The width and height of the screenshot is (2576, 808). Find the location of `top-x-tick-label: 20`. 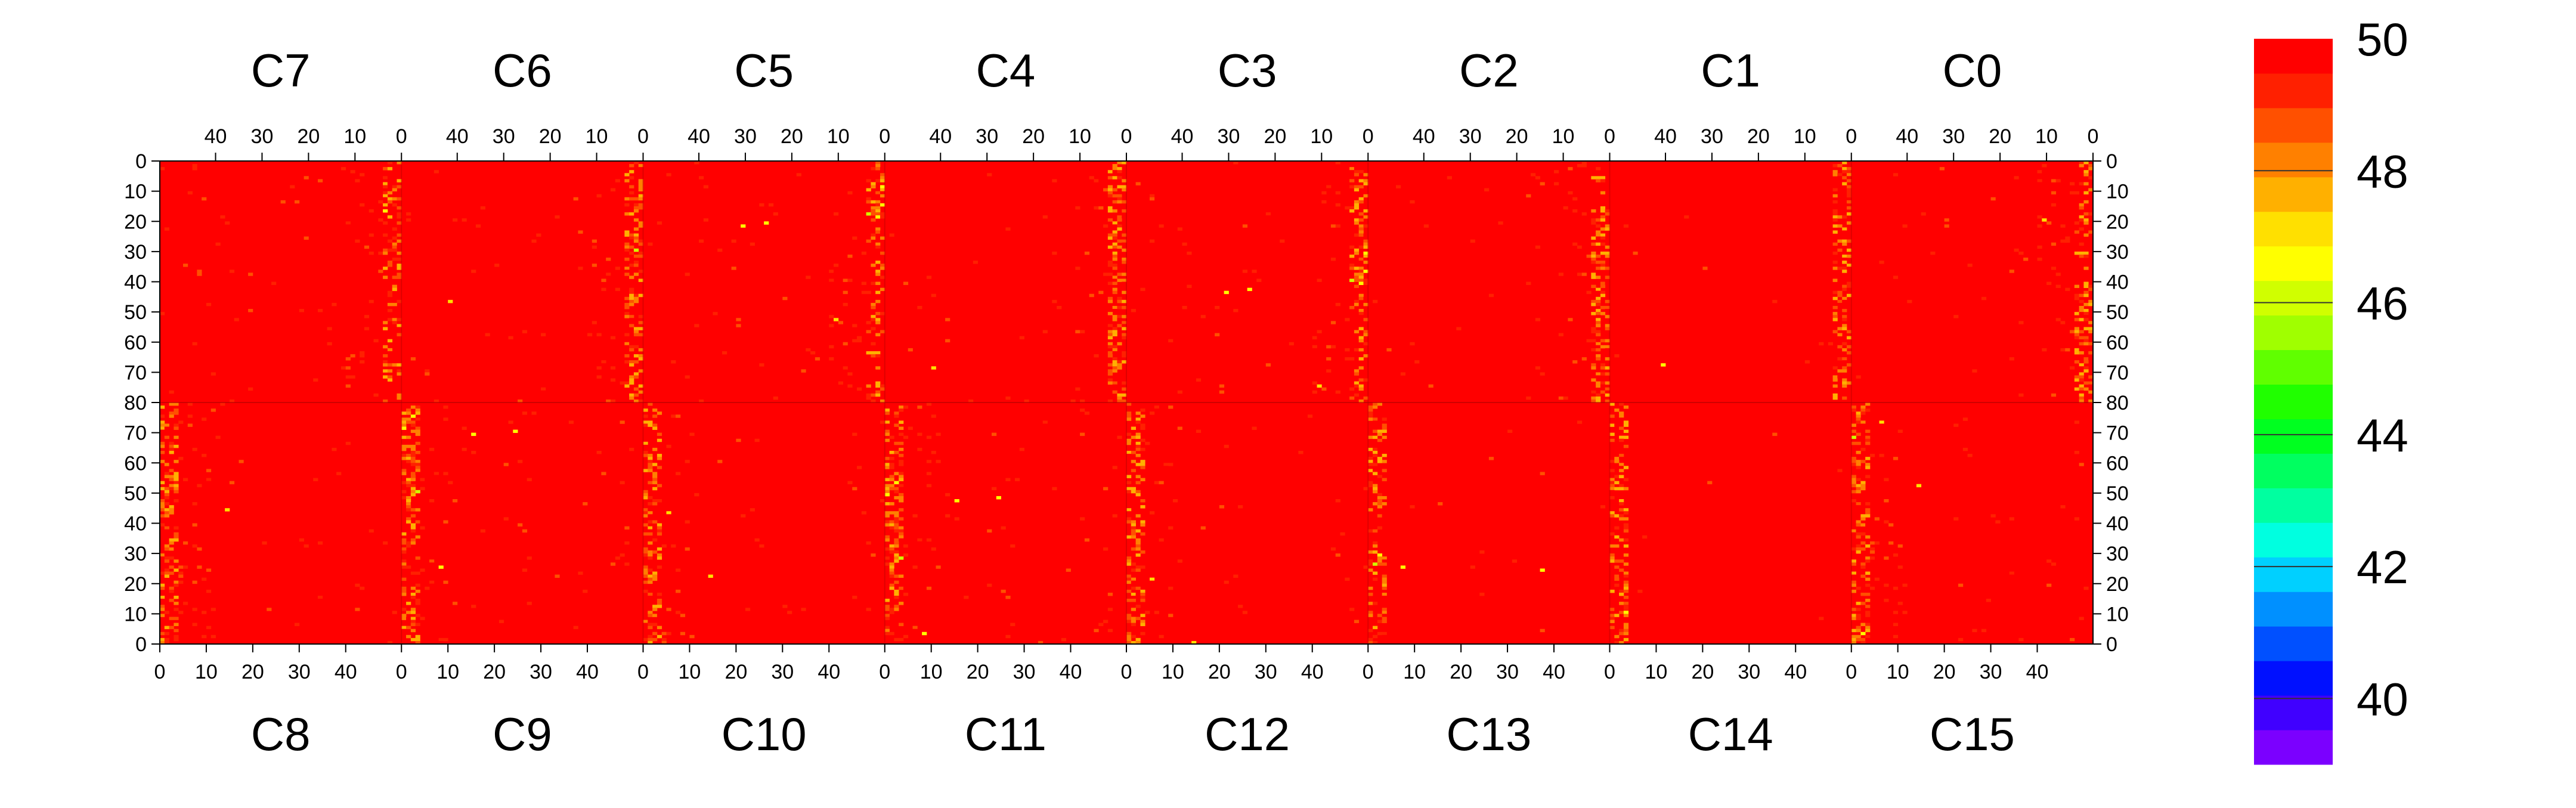

top-x-tick-label: 20 is located at coordinates (1033, 136).